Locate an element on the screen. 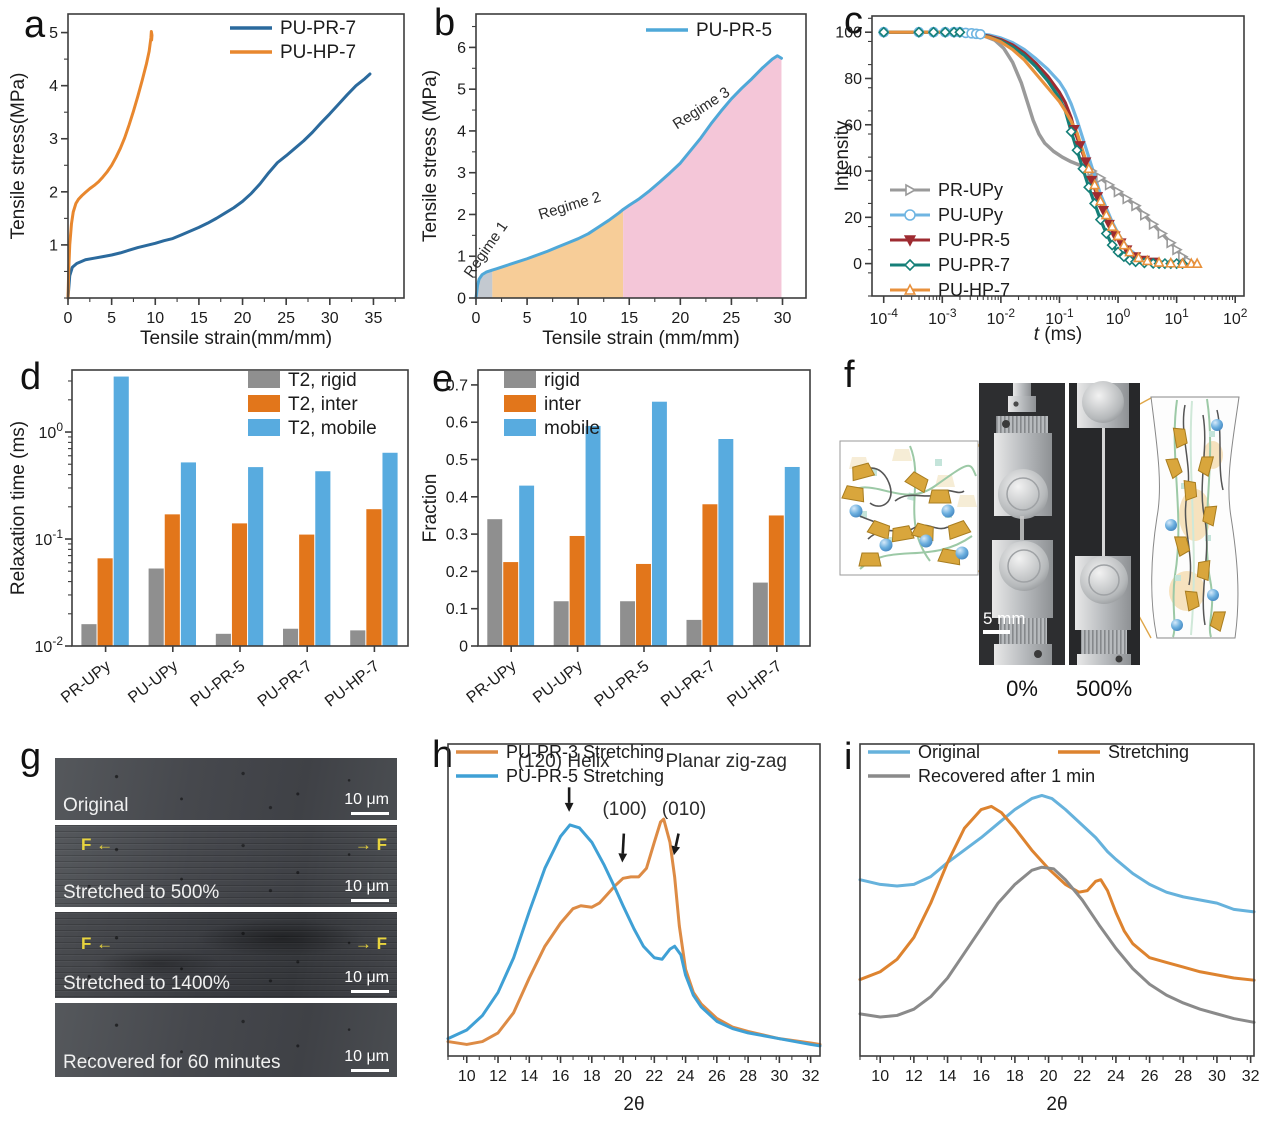  svg-text: PR-UPy is located at coordinates (86, 682).